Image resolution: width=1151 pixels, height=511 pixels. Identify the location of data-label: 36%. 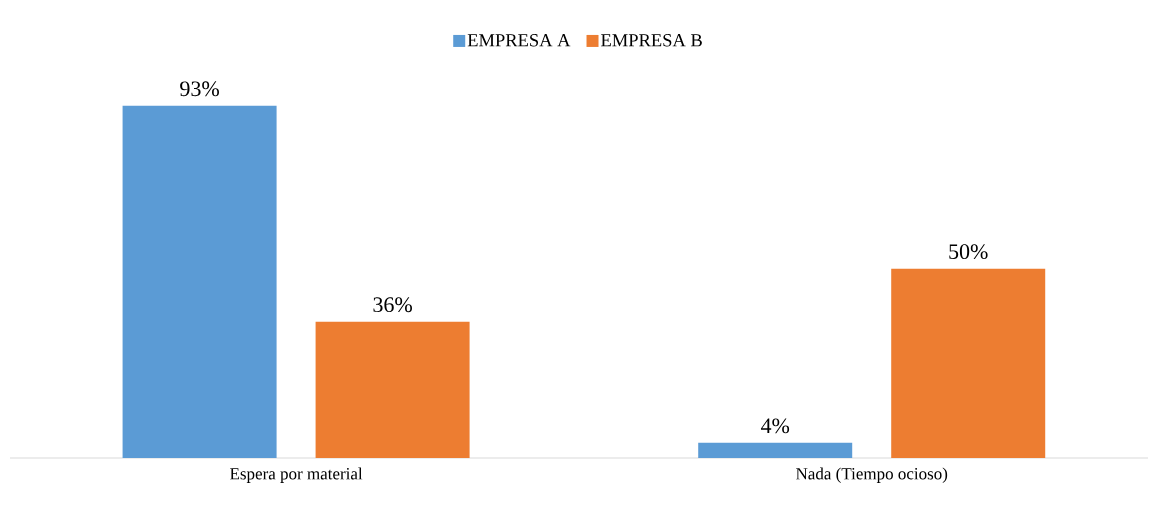
(392, 305).